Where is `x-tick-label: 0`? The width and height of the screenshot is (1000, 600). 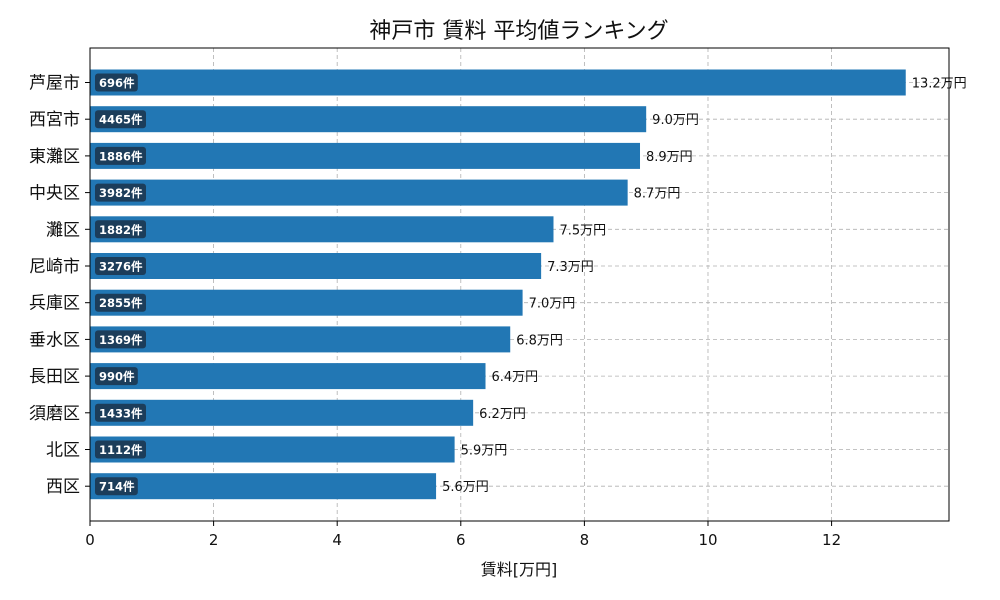
x-tick-label: 0 is located at coordinates (90, 540).